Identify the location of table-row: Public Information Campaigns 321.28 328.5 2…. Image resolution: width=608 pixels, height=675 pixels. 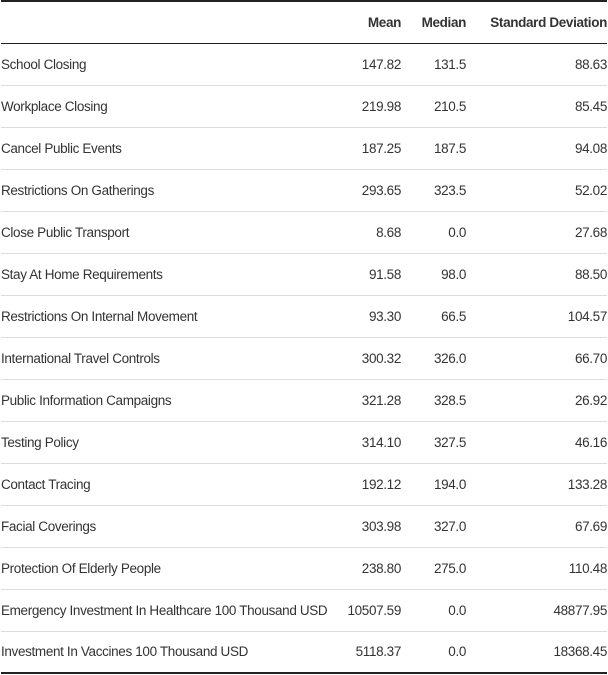
(304, 400).